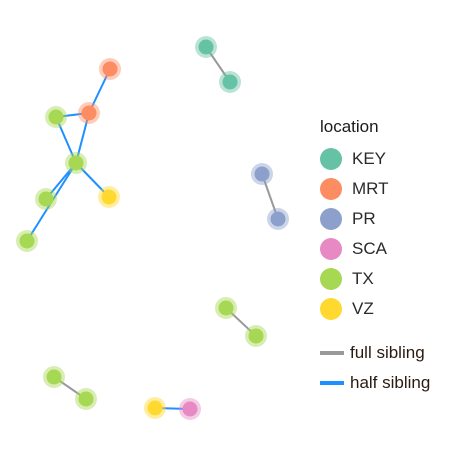 Image resolution: width=458 pixels, height=455 pixels. I want to click on node-n17, so click(190, 409).